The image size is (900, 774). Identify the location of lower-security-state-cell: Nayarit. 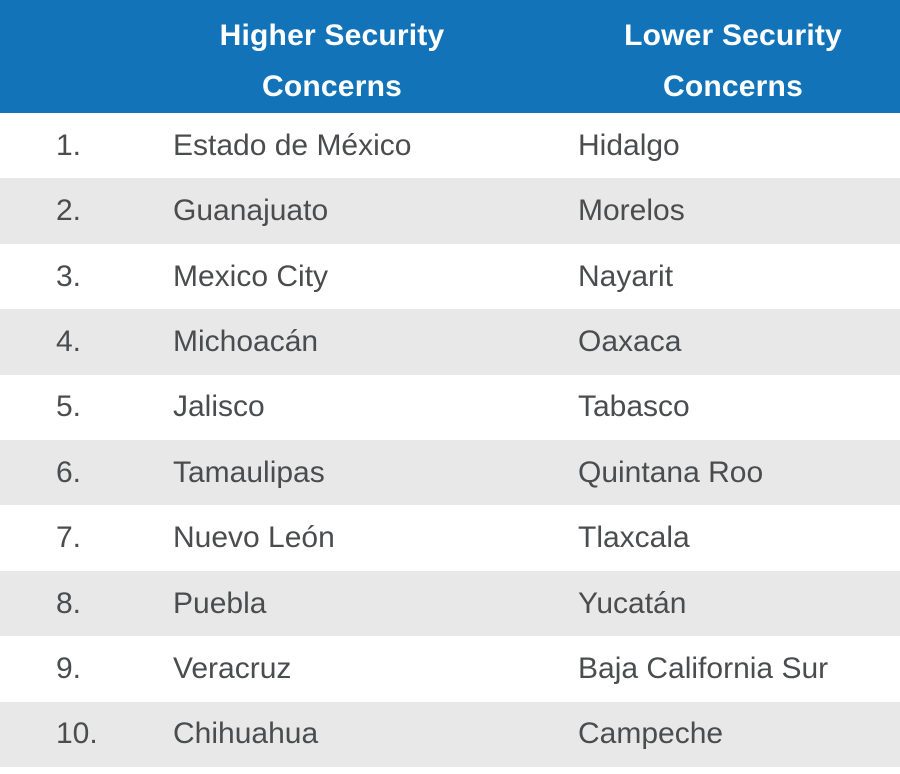
(626, 276).